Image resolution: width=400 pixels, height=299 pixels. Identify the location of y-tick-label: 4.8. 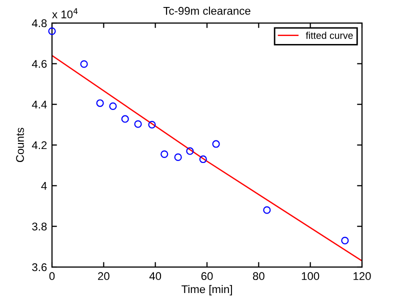
(39, 23).